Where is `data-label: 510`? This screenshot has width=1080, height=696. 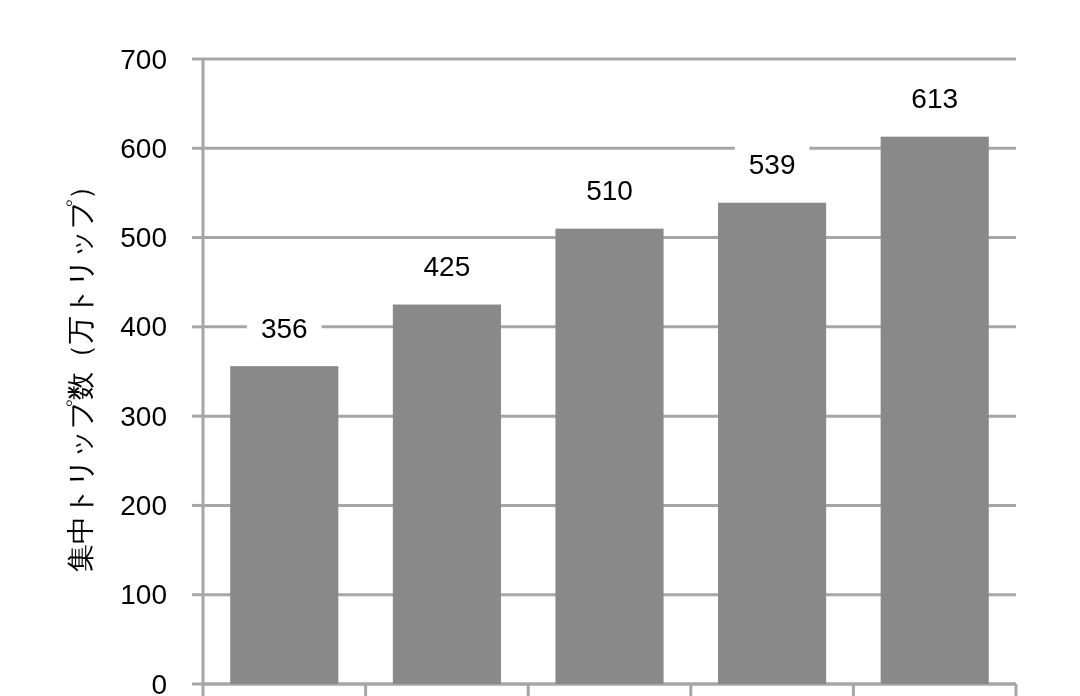 data-label: 510 is located at coordinates (609, 191).